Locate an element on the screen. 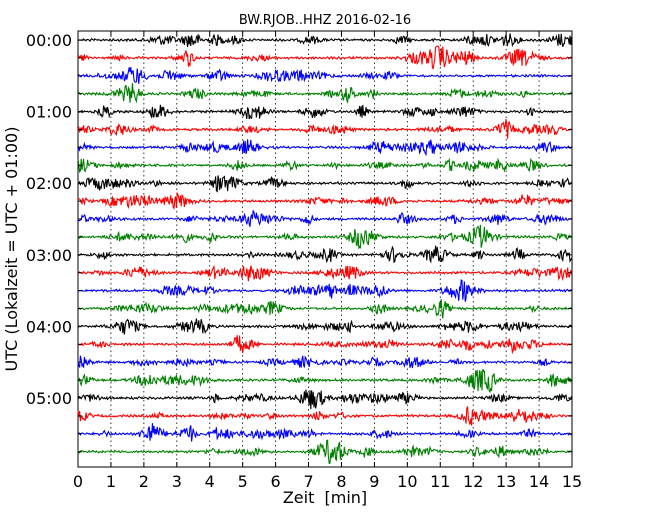  x-tick-label: 7 is located at coordinates (308, 481).